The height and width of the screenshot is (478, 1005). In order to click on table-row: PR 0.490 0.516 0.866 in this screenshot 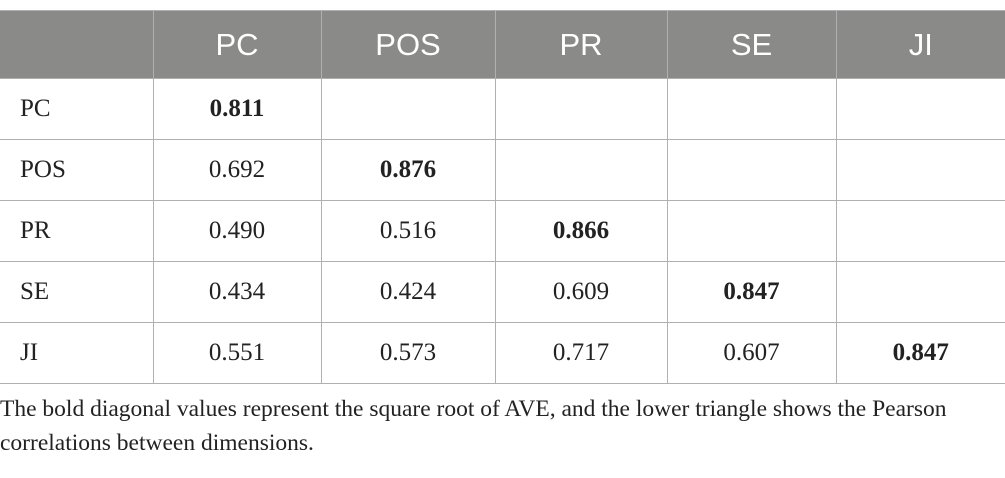, I will do `click(502, 231)`.